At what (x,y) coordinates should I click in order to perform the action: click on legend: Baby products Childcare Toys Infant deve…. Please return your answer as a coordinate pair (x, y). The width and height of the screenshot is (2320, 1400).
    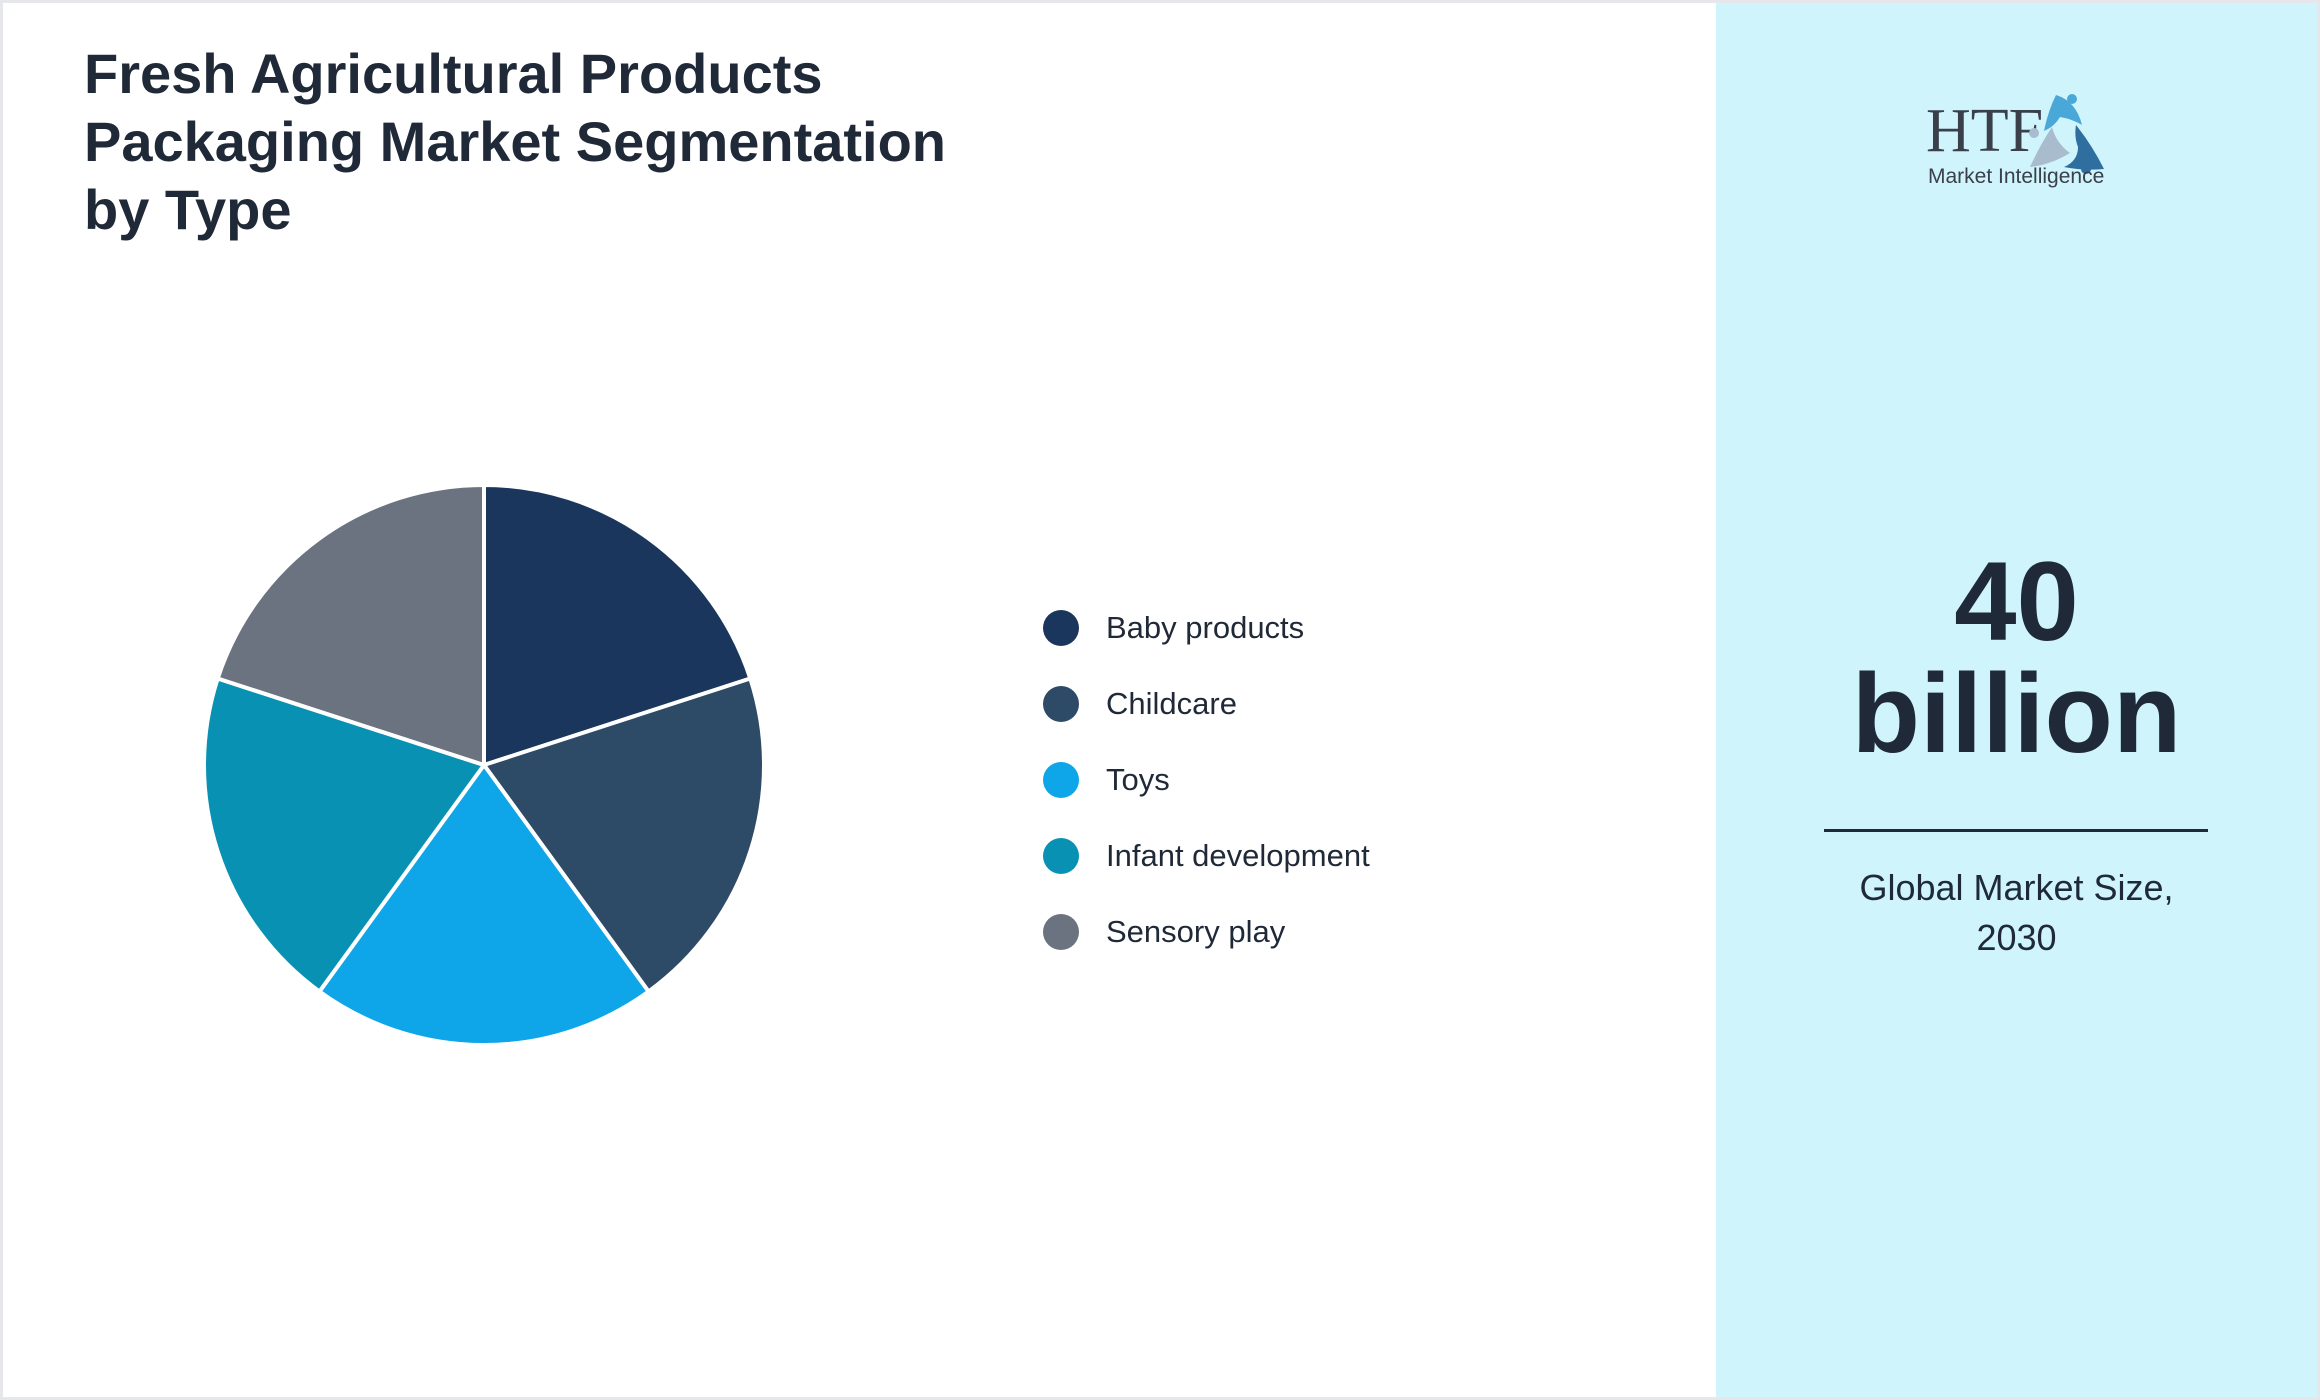
    Looking at the image, I should click on (1206, 780).